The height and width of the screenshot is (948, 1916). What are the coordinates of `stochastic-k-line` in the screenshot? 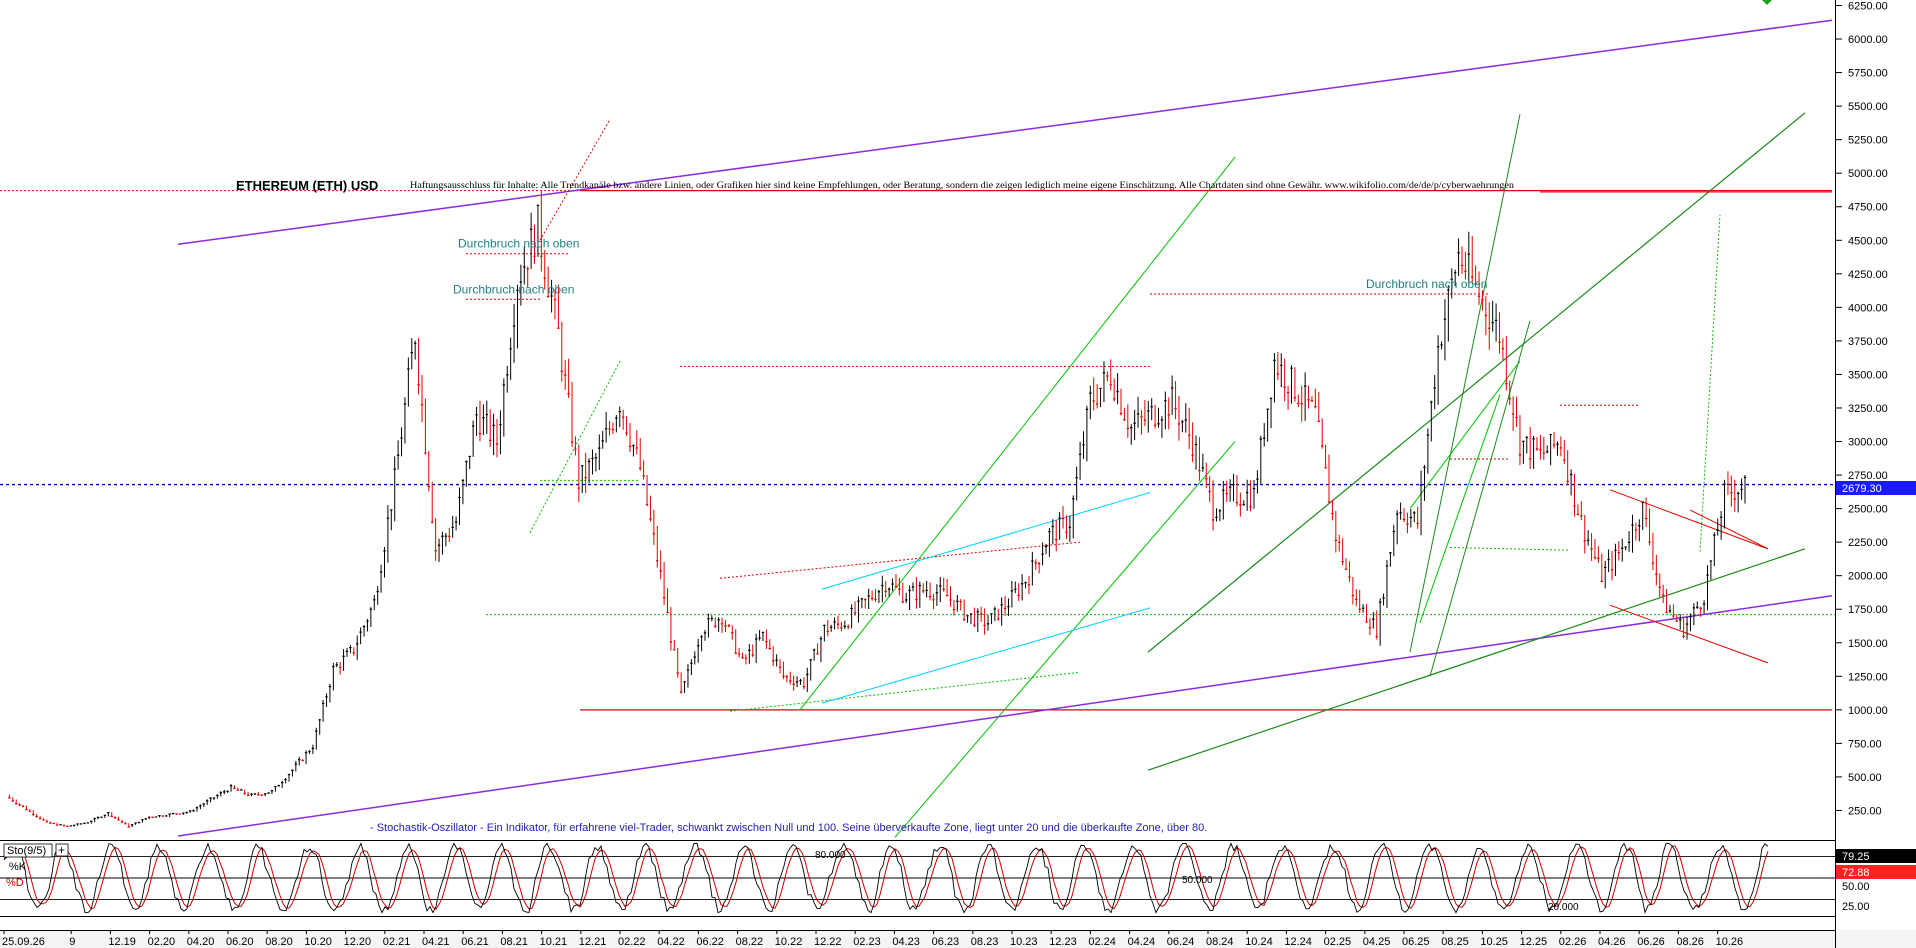 It's located at (886, 878).